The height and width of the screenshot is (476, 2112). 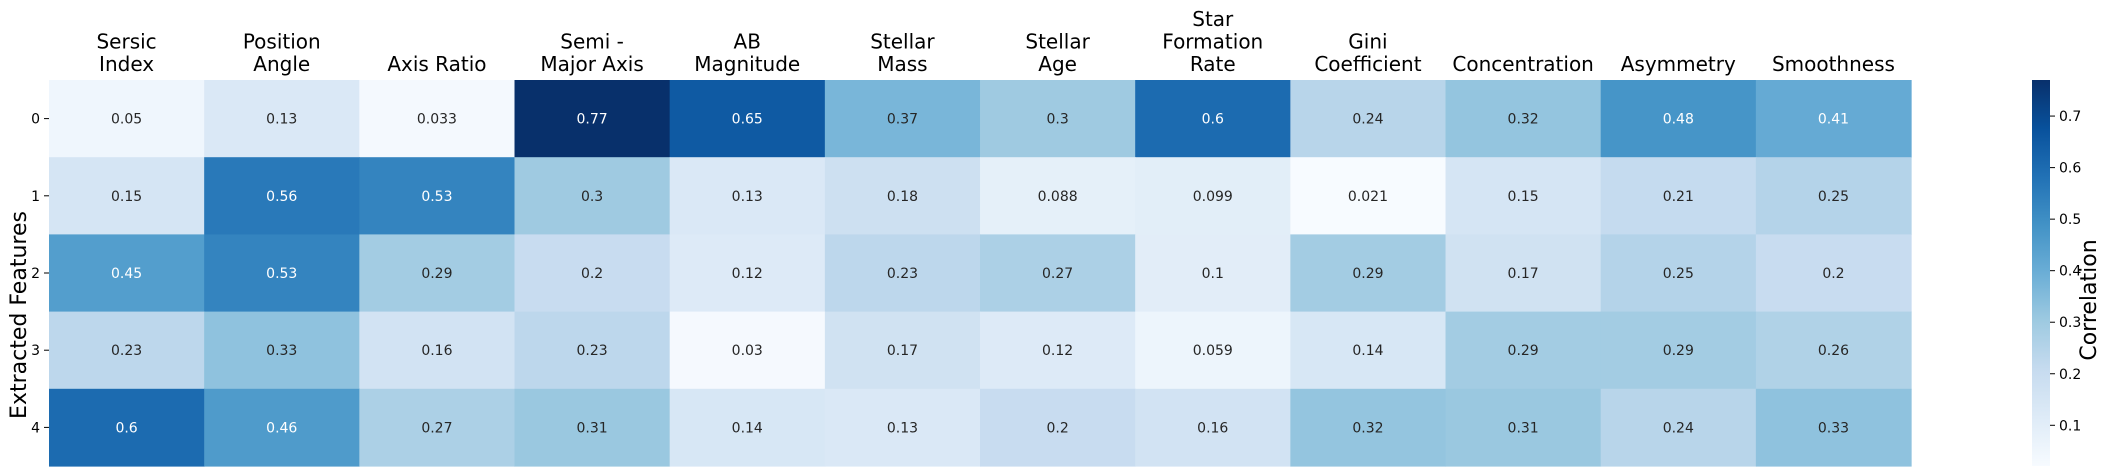 What do you see at coordinates (437, 120) in the screenshot?
I see `cell-value-label: 0.033` at bounding box center [437, 120].